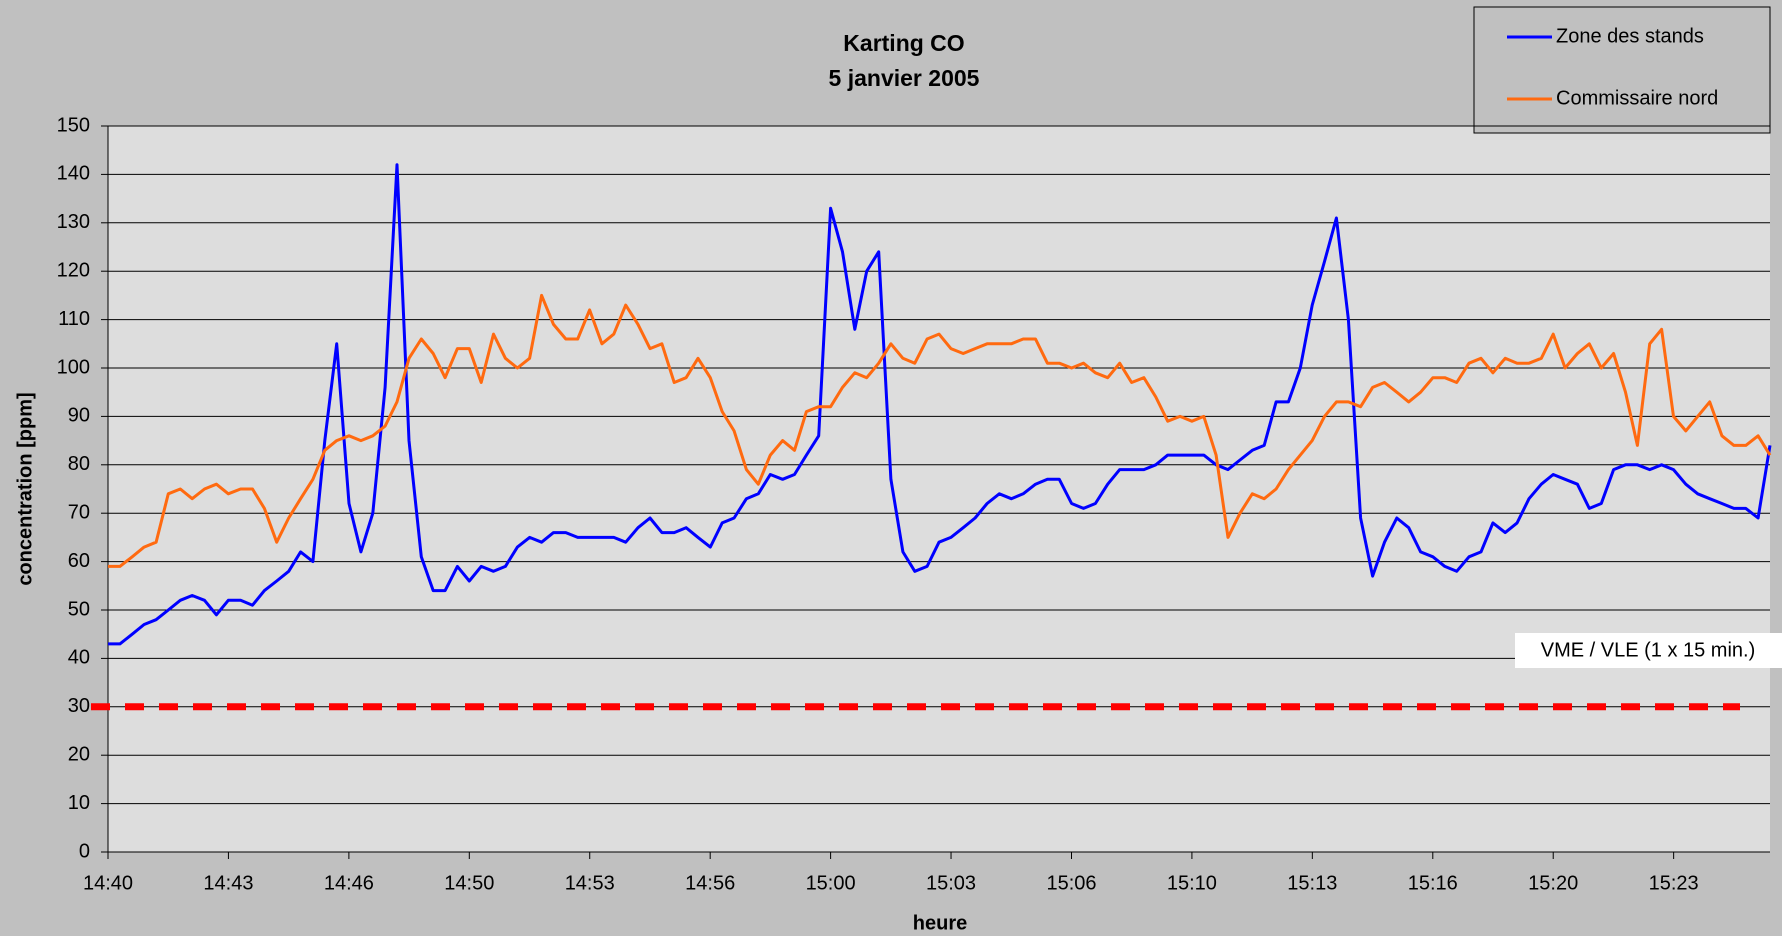  I want to click on legend-box, so click(1622, 70).